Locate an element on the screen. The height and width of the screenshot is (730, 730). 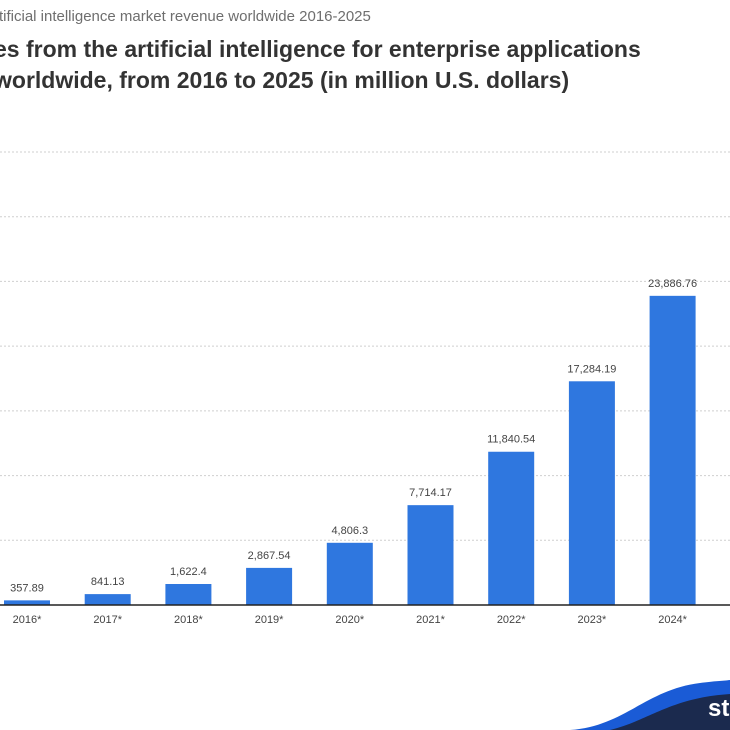
logo-text: st is located at coordinates (718, 708).